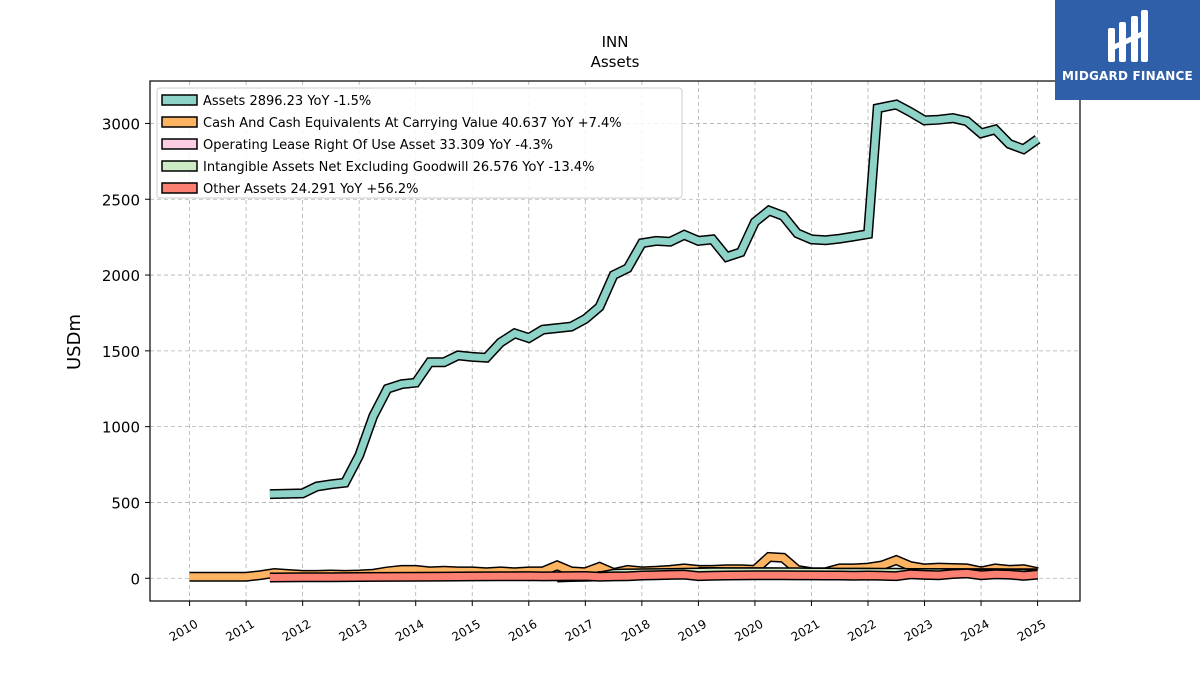 The image size is (1200, 675). I want to click on y-tick-label: 2500, so click(121, 200).